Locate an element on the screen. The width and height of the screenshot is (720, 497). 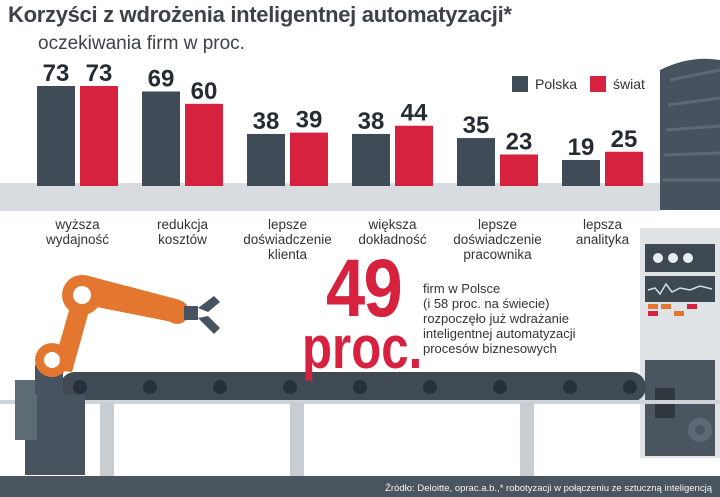
machine-illustration is located at coordinates (680, 258).